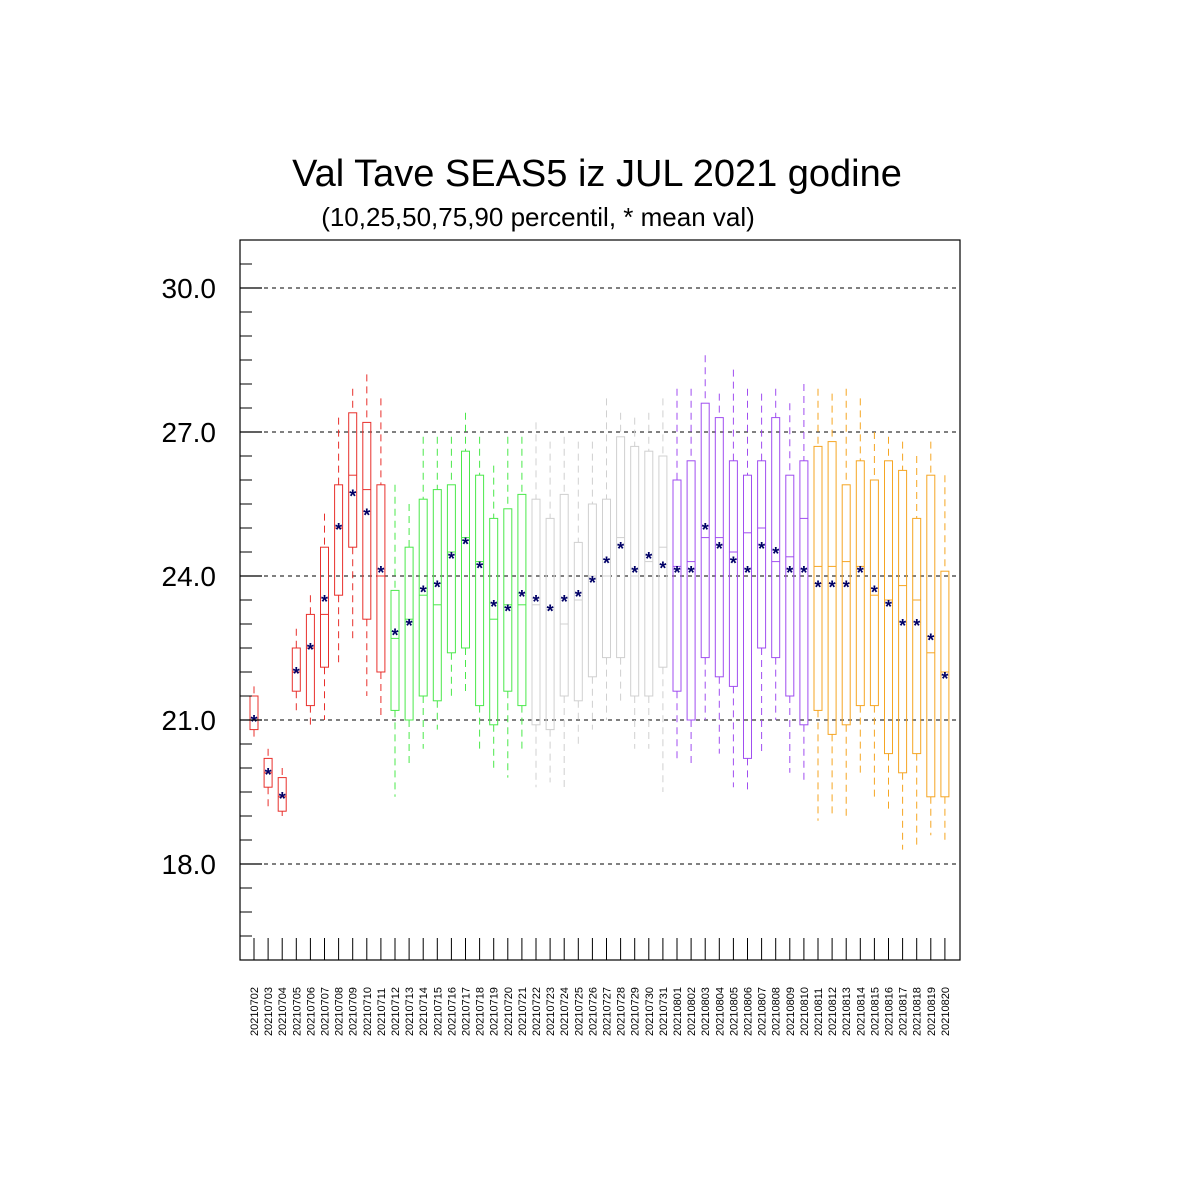  Describe the element at coordinates (565, 1011) in the screenshot. I see `x-tick-label: 20210724` at that location.